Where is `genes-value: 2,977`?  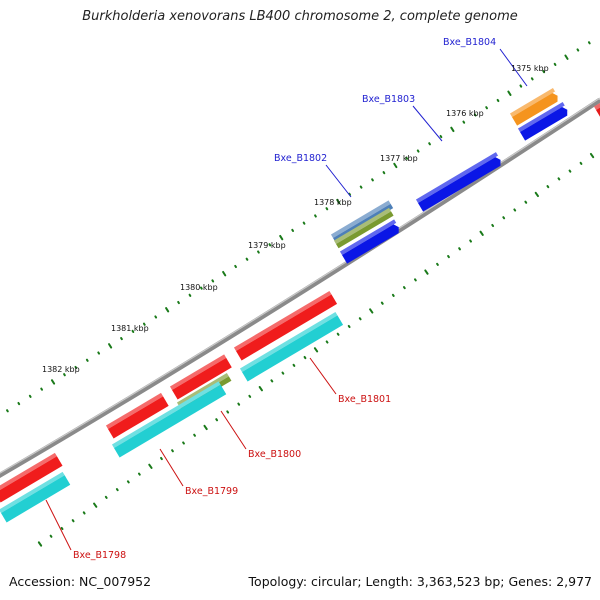 genes-value: 2,977 is located at coordinates (574, 581).